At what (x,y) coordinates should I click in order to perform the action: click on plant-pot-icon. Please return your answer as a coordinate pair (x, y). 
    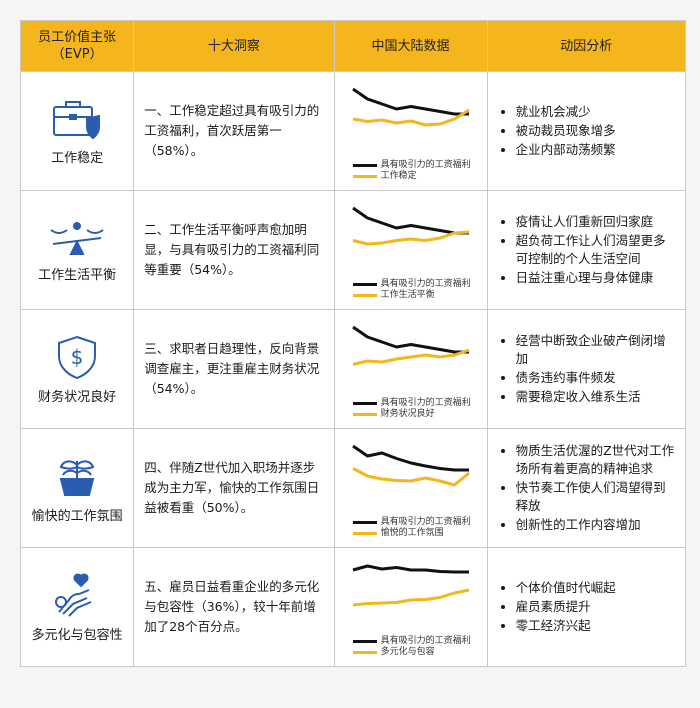
    Looking at the image, I should click on (77, 476).